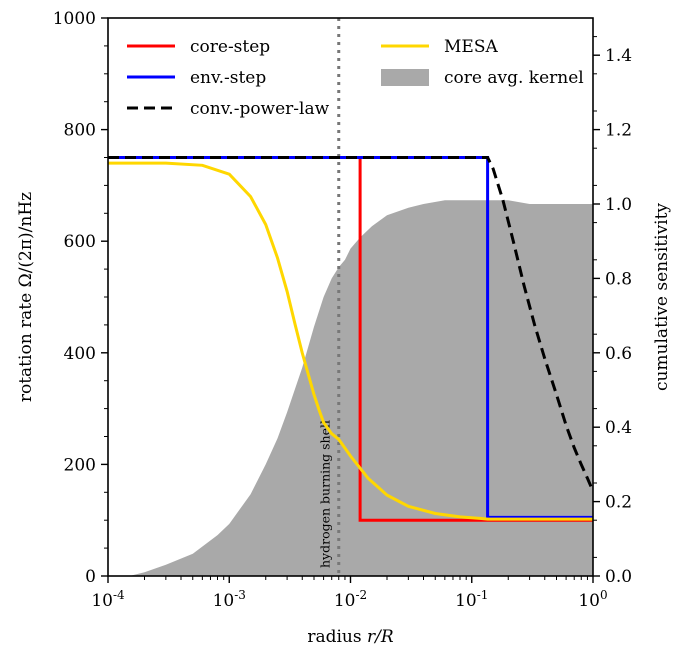  What do you see at coordinates (618, 503) in the screenshot?
I see `y2-tick-label: 0.2` at bounding box center [618, 503].